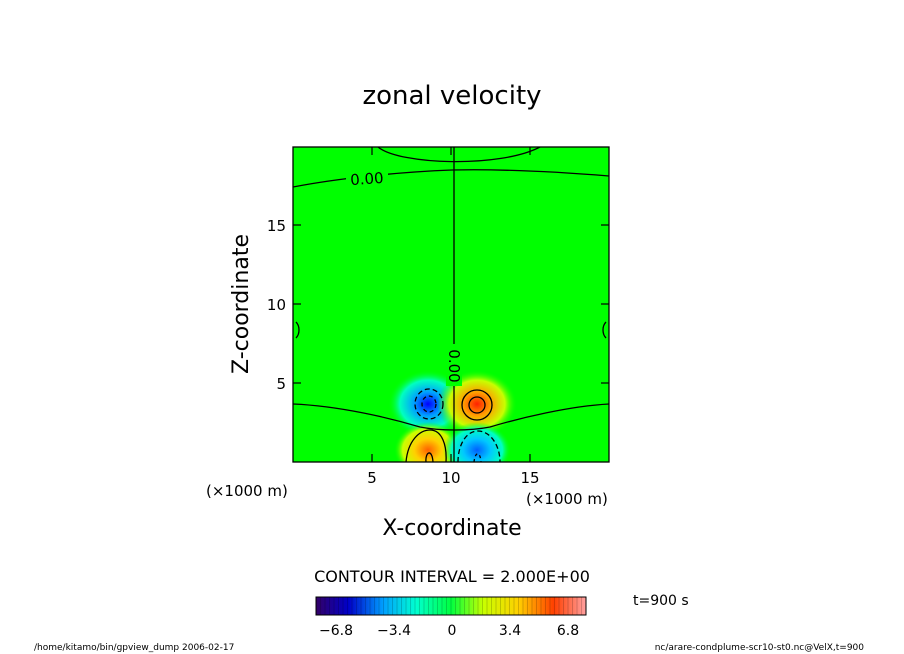  I want to click on contour-label-1: 0.00, so click(367, 179).